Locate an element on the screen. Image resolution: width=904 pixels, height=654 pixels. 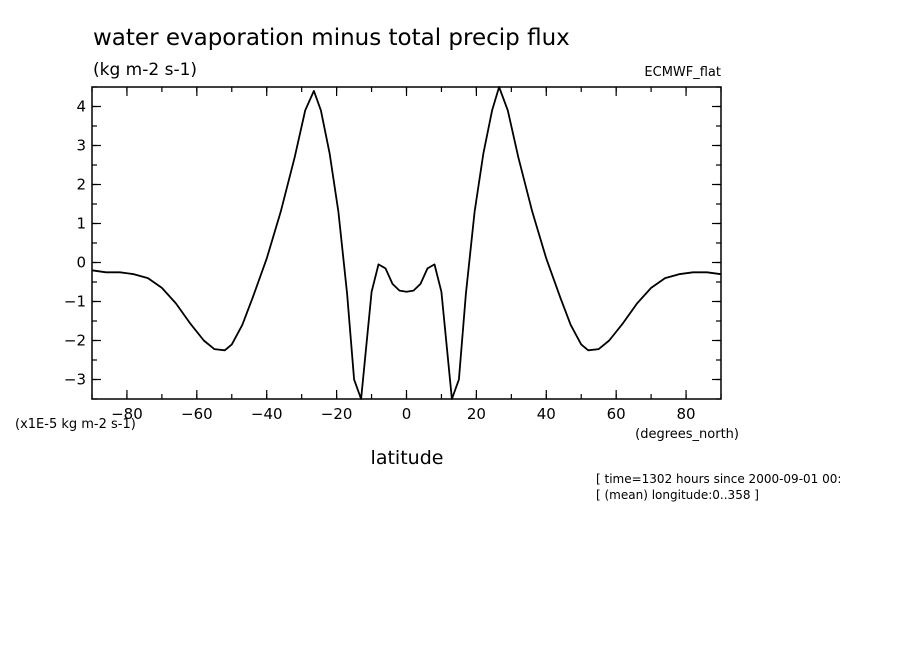
y-tick-label: −1 is located at coordinates (75, 302).